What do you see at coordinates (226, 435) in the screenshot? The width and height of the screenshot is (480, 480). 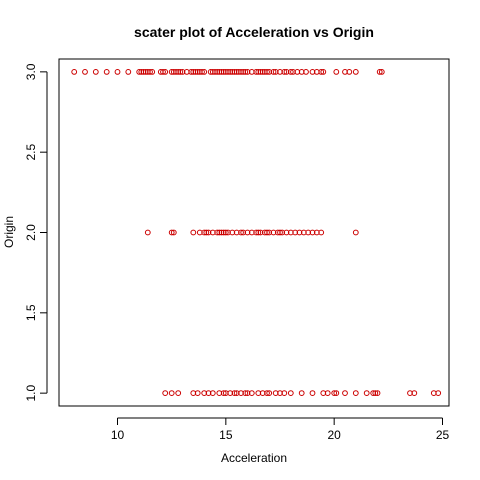 I see `x-tick-label: 15` at bounding box center [226, 435].